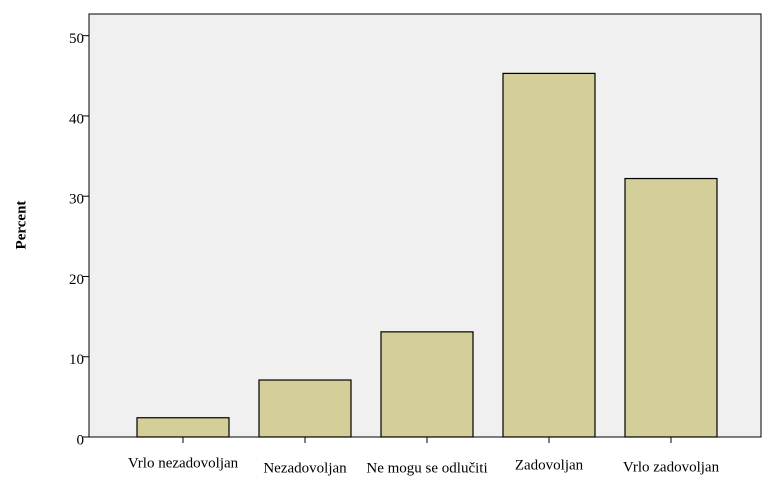 This screenshot has width=763, height=478. I want to click on x-tick-label: Vrlo nezadovoljan, so click(183, 463).